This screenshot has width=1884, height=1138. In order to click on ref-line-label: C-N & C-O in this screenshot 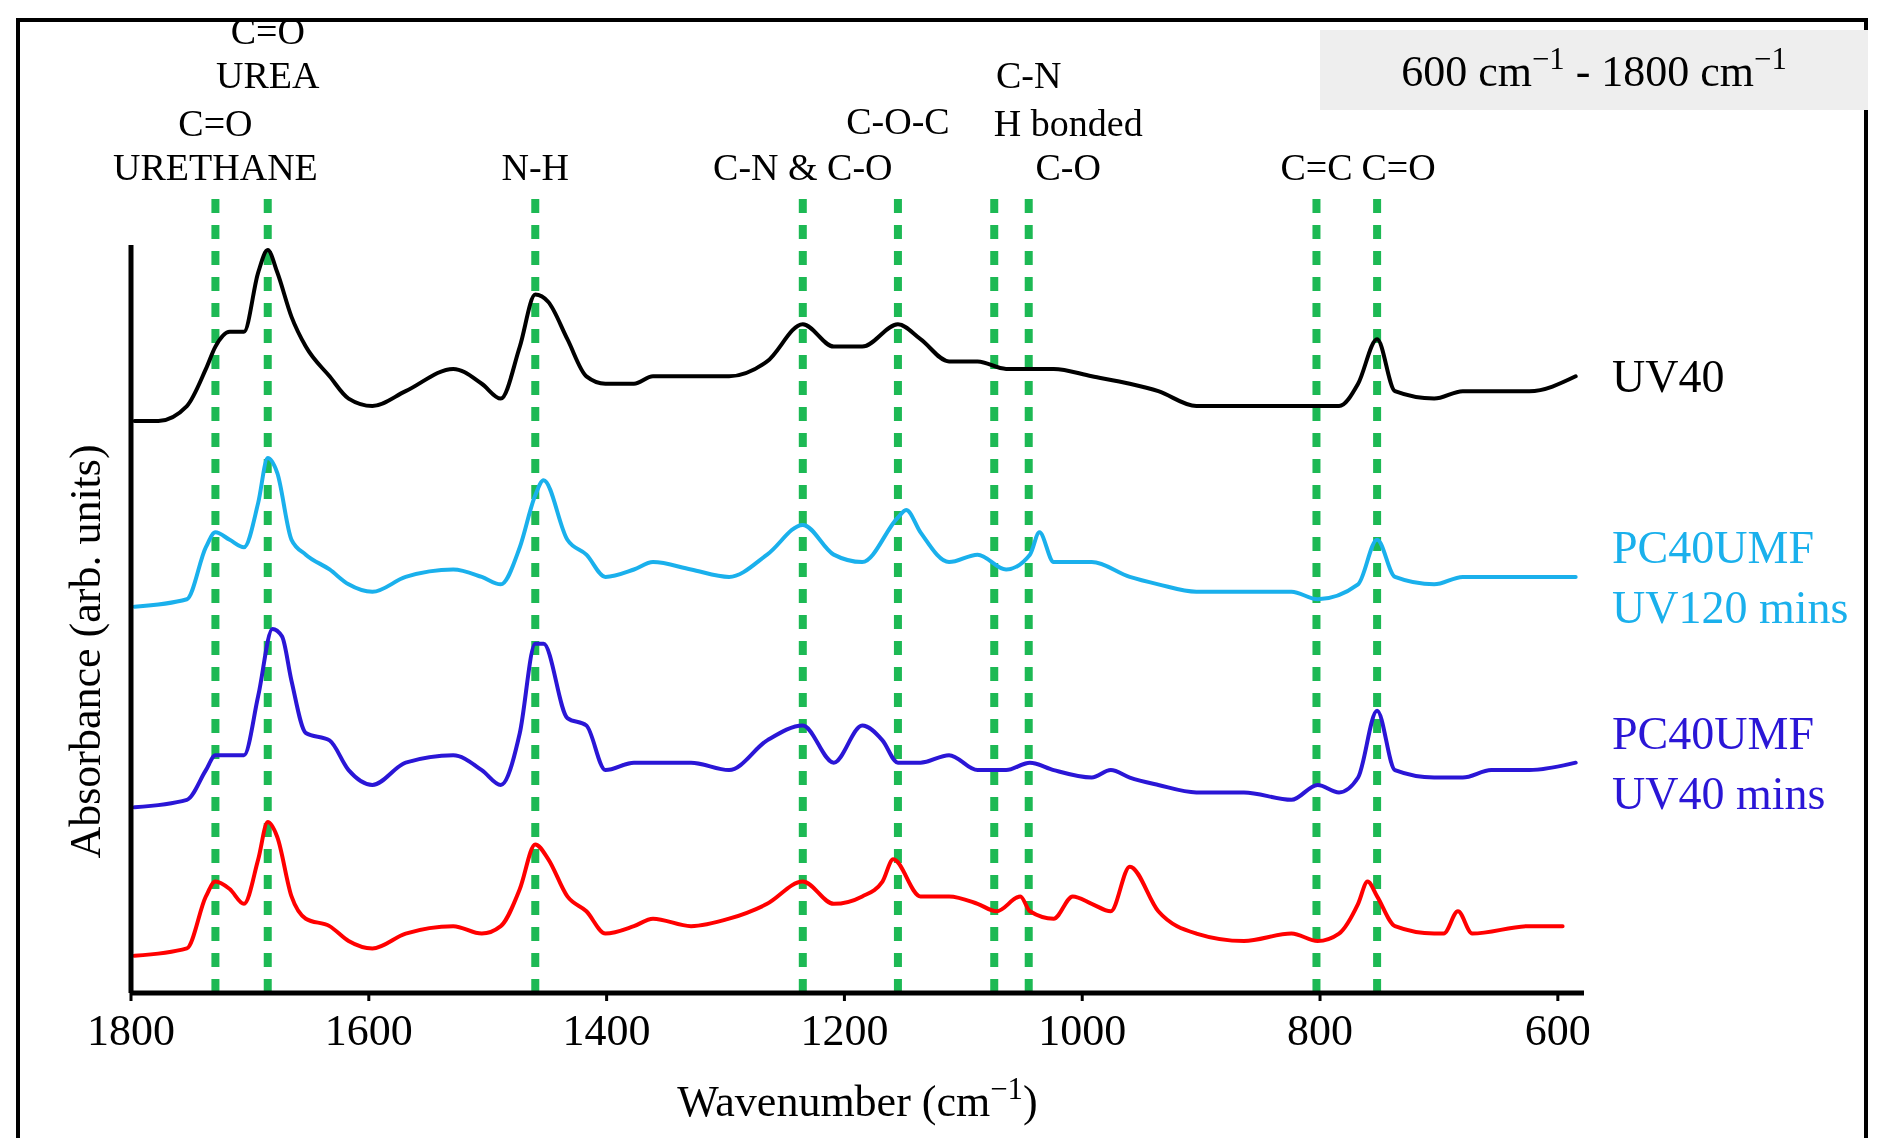, I will do `click(803, 167)`.